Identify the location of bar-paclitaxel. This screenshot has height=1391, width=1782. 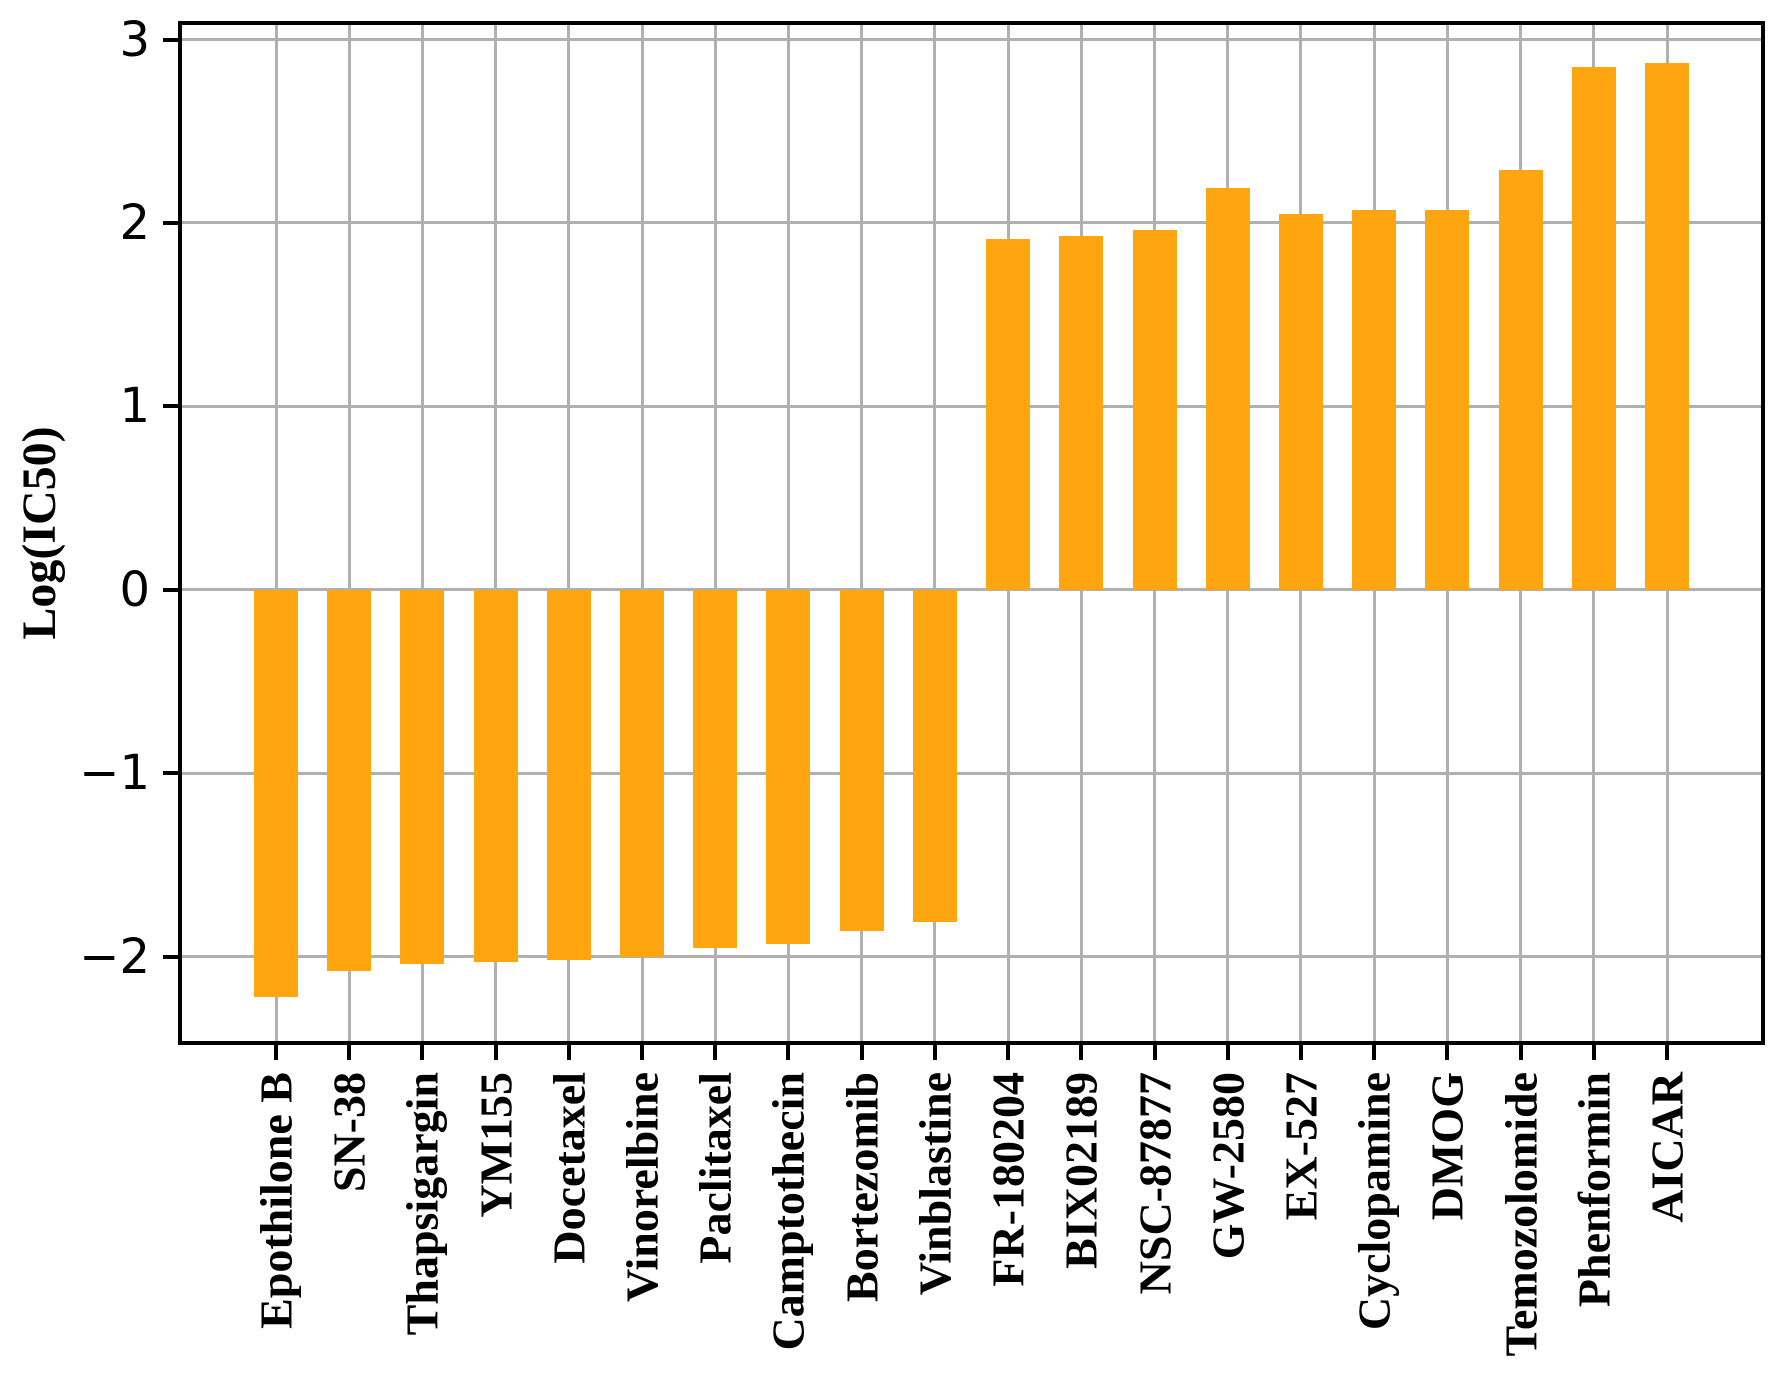
(715, 768).